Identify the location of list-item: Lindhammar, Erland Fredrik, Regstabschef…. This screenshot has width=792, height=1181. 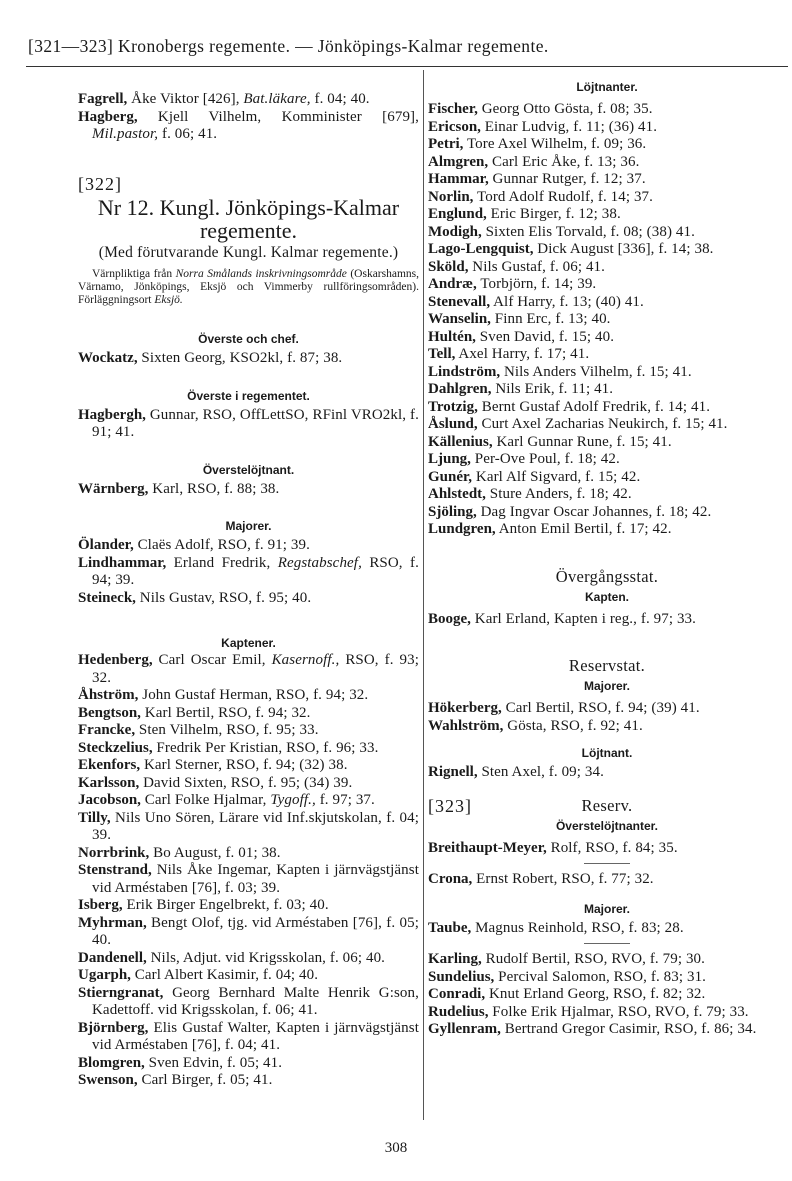
(248, 572).